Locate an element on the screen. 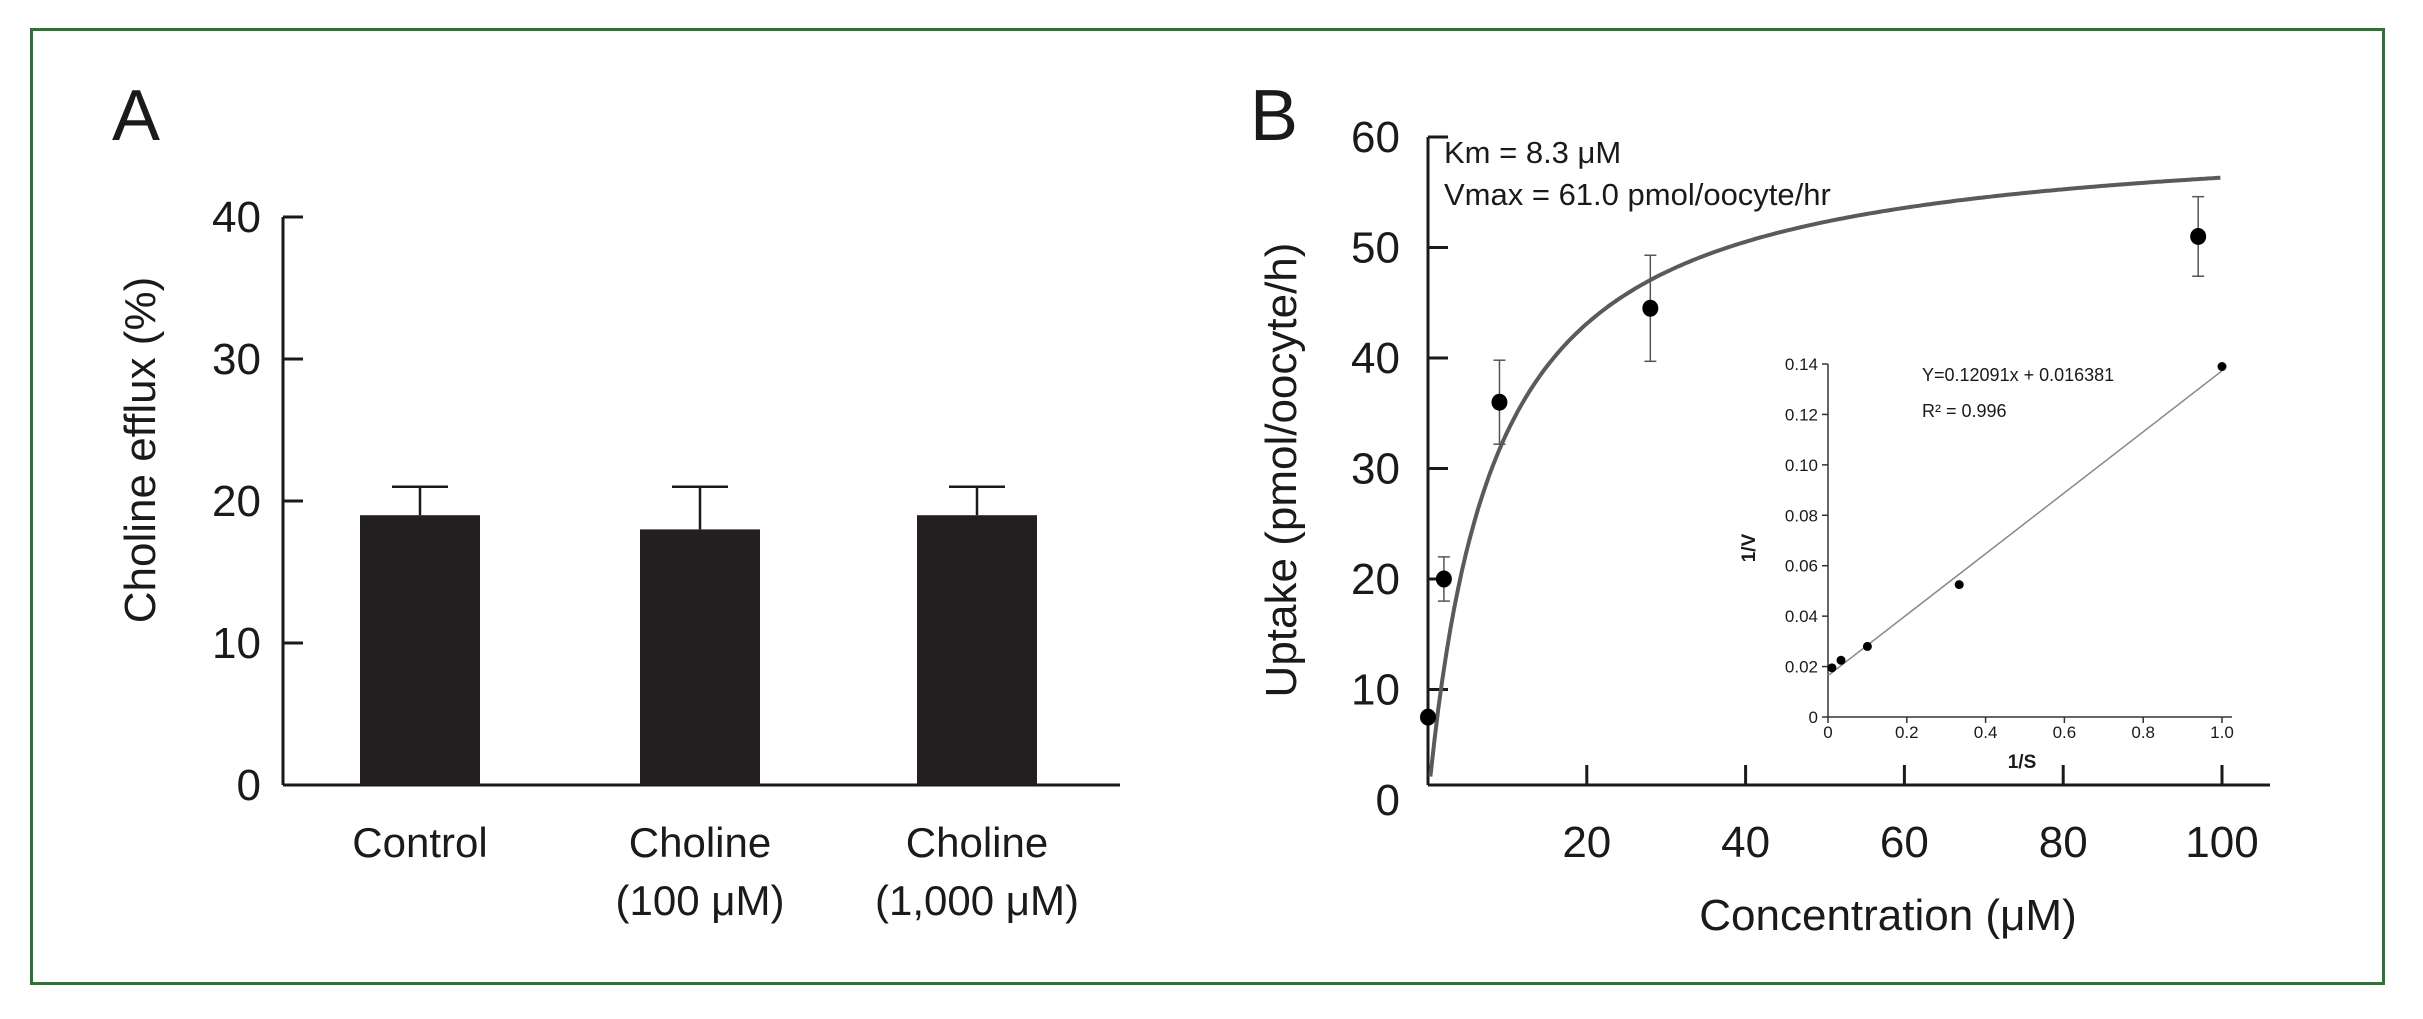 The width and height of the screenshot is (2423, 1019). y-tick-label: 50 is located at coordinates (1375, 248).